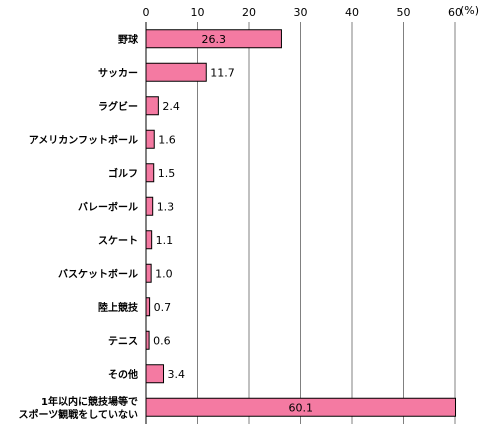  I want to click on x-tick-label: 0, so click(146, 12).